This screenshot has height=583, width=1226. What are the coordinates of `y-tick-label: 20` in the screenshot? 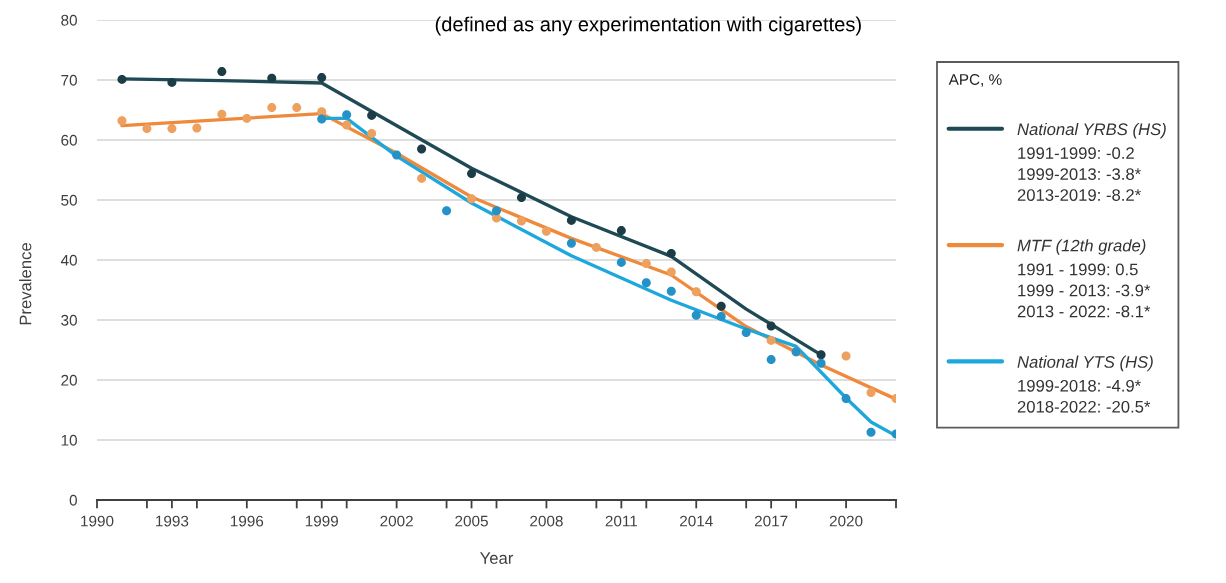 It's located at (69, 380).